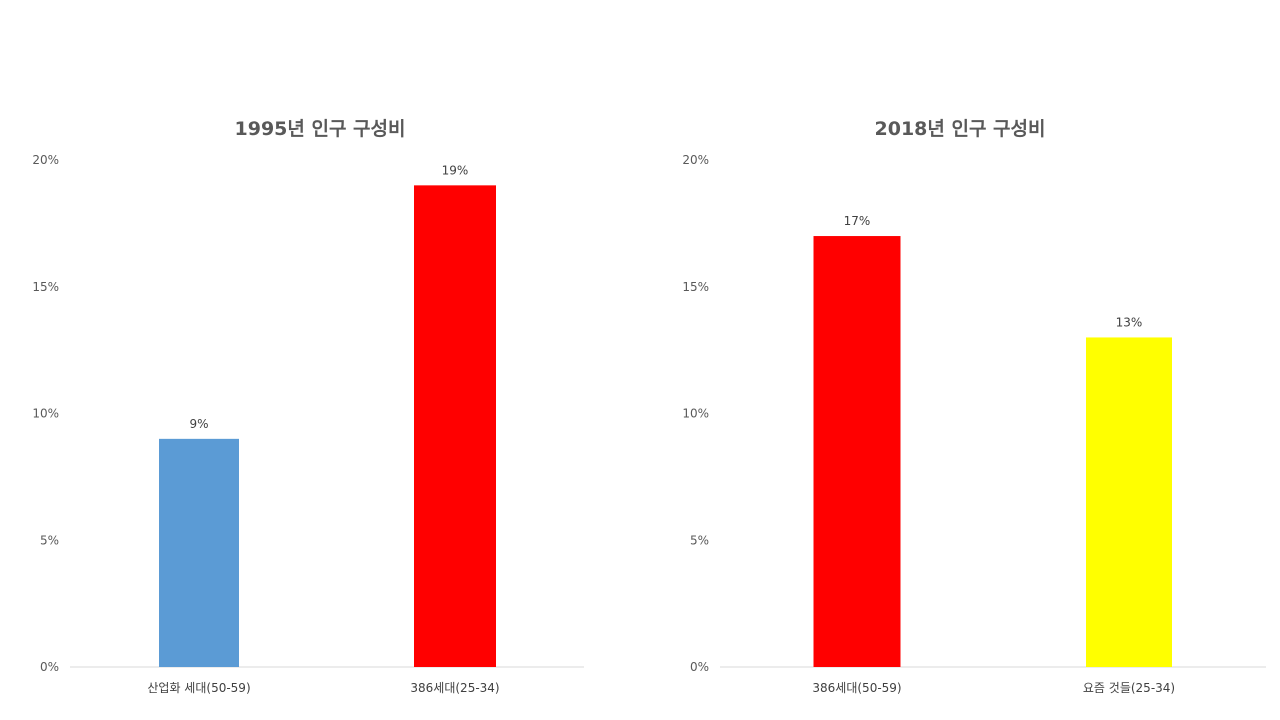  What do you see at coordinates (455, 170) in the screenshot?
I see `data-label: 19%` at bounding box center [455, 170].